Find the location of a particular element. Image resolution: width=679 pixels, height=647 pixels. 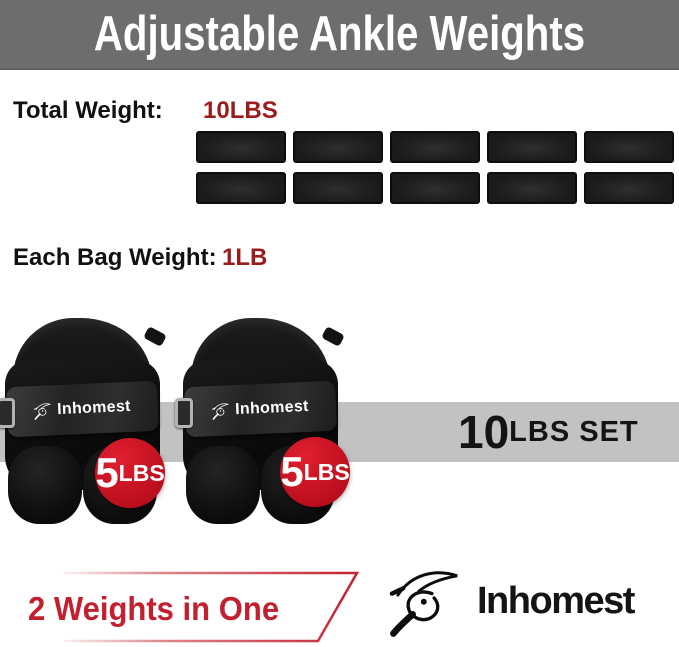

weight-badge-left: 5 LBS is located at coordinates (130, 473).